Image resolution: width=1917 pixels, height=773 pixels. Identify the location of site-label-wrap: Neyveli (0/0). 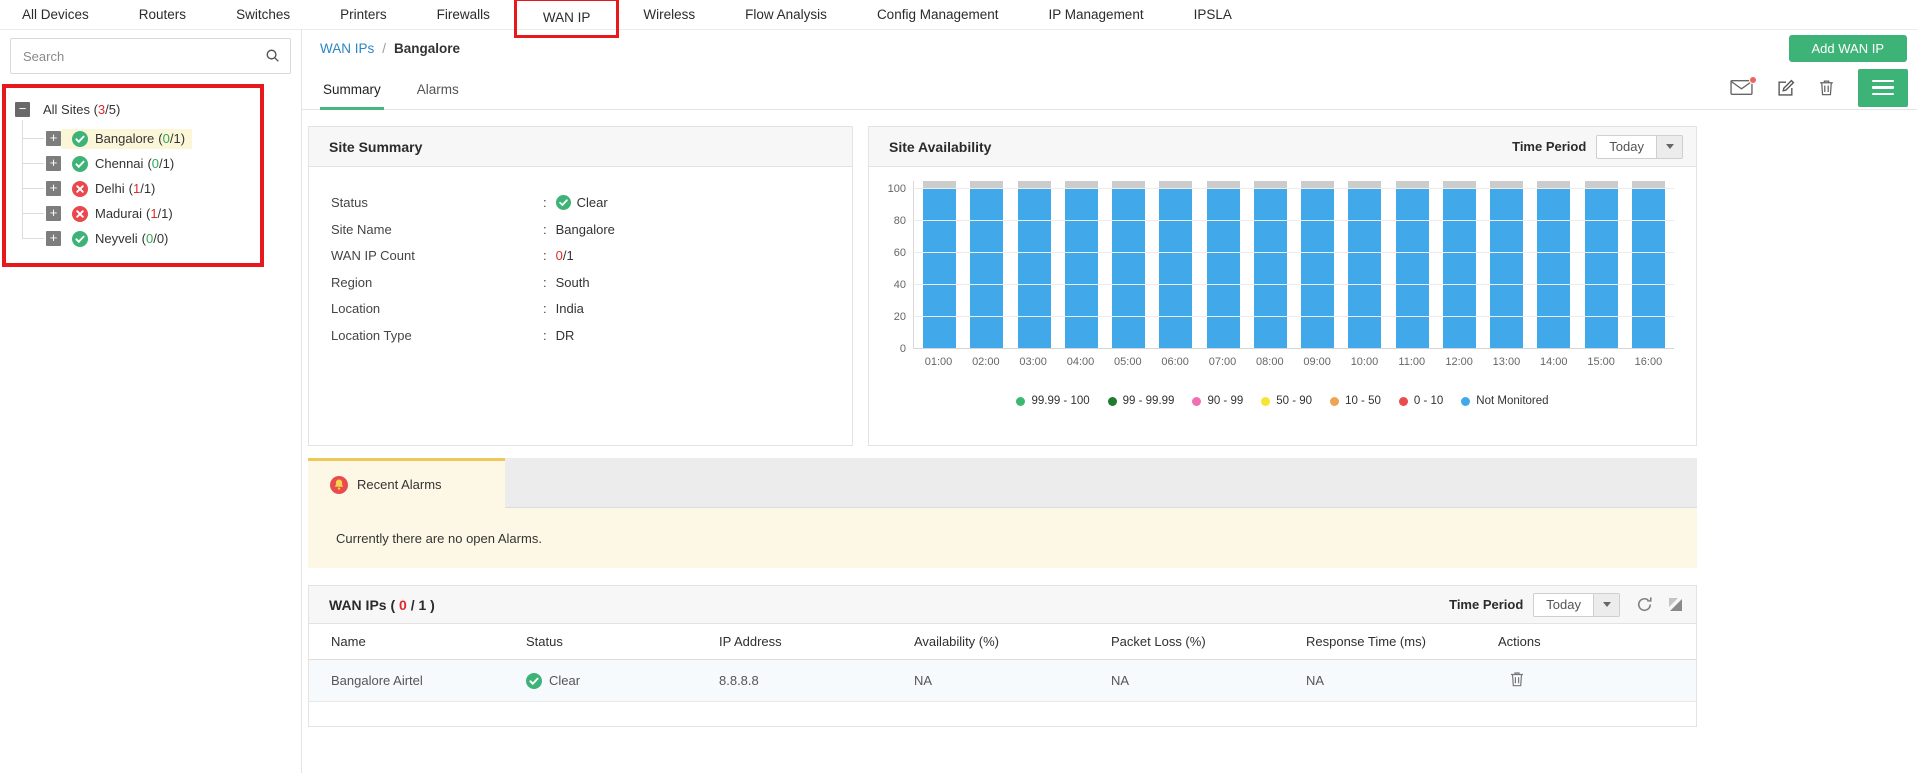
(118, 239).